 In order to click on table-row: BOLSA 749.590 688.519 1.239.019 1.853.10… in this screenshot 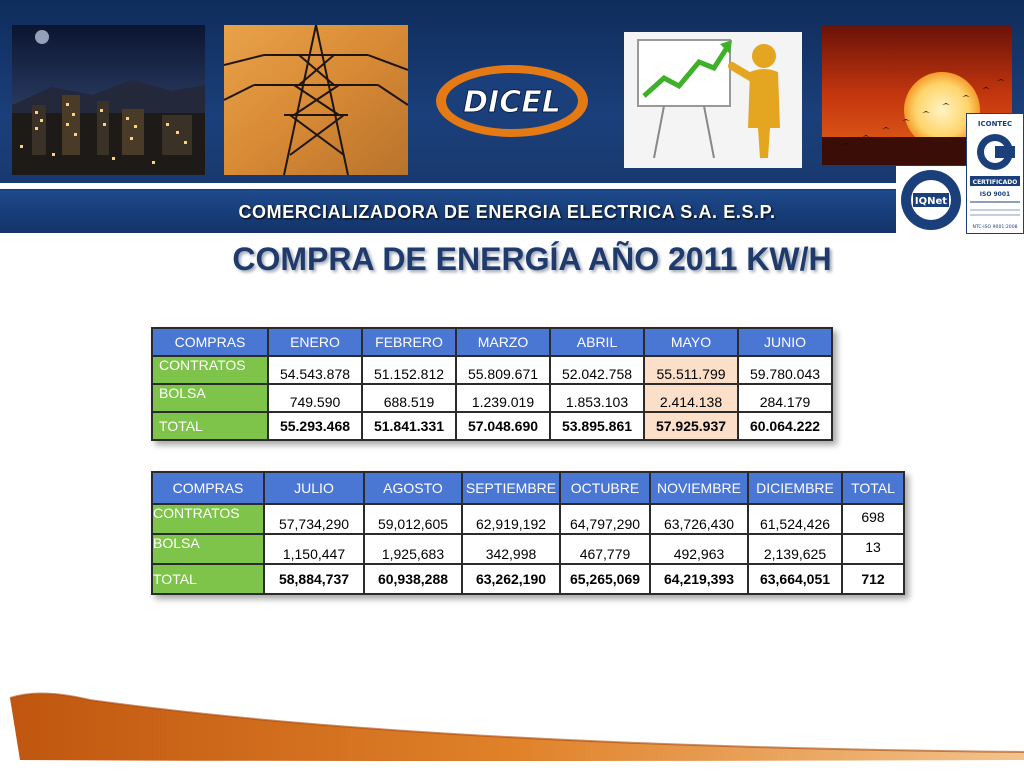, I will do `click(492, 398)`.